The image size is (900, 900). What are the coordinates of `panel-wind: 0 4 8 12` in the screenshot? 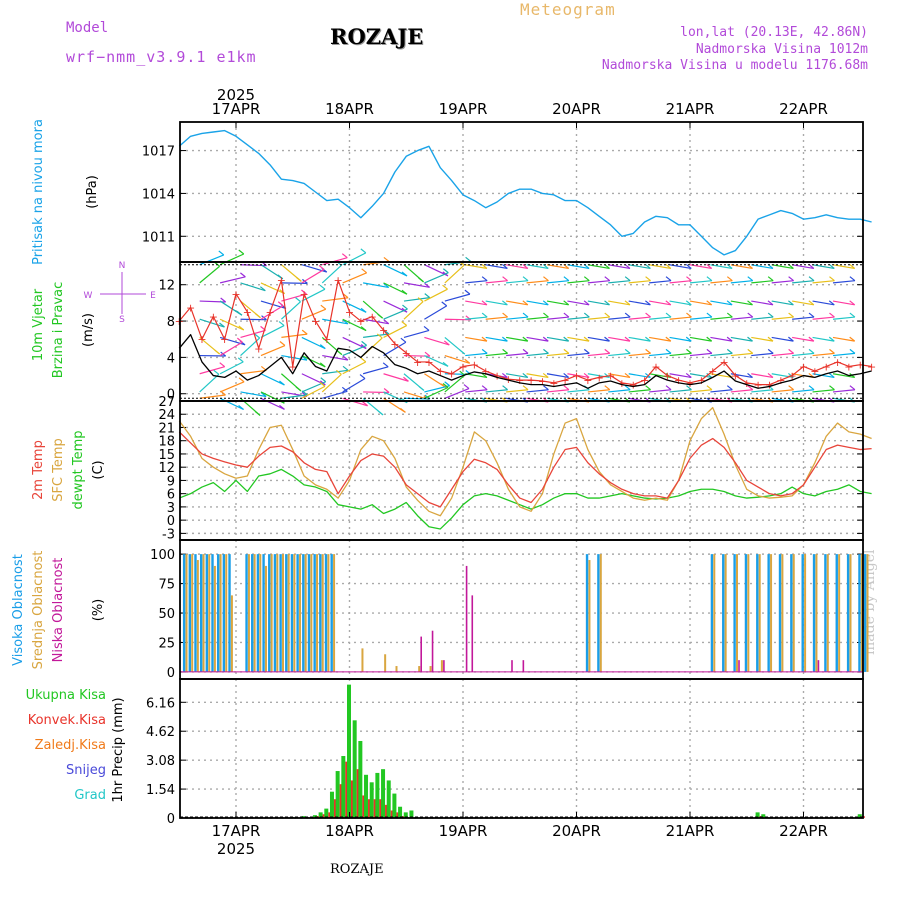 It's located at (510, 332).